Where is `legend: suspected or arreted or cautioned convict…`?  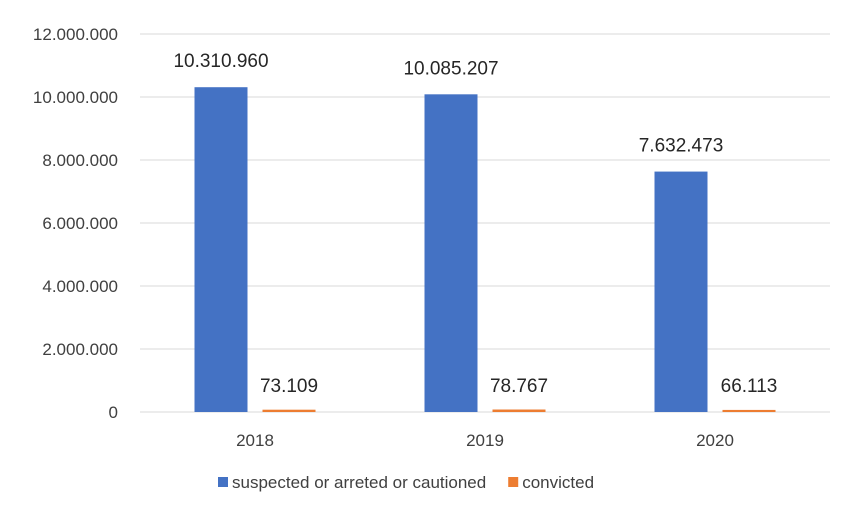 legend: suspected or arreted or cautioned convict… is located at coordinates (406, 482).